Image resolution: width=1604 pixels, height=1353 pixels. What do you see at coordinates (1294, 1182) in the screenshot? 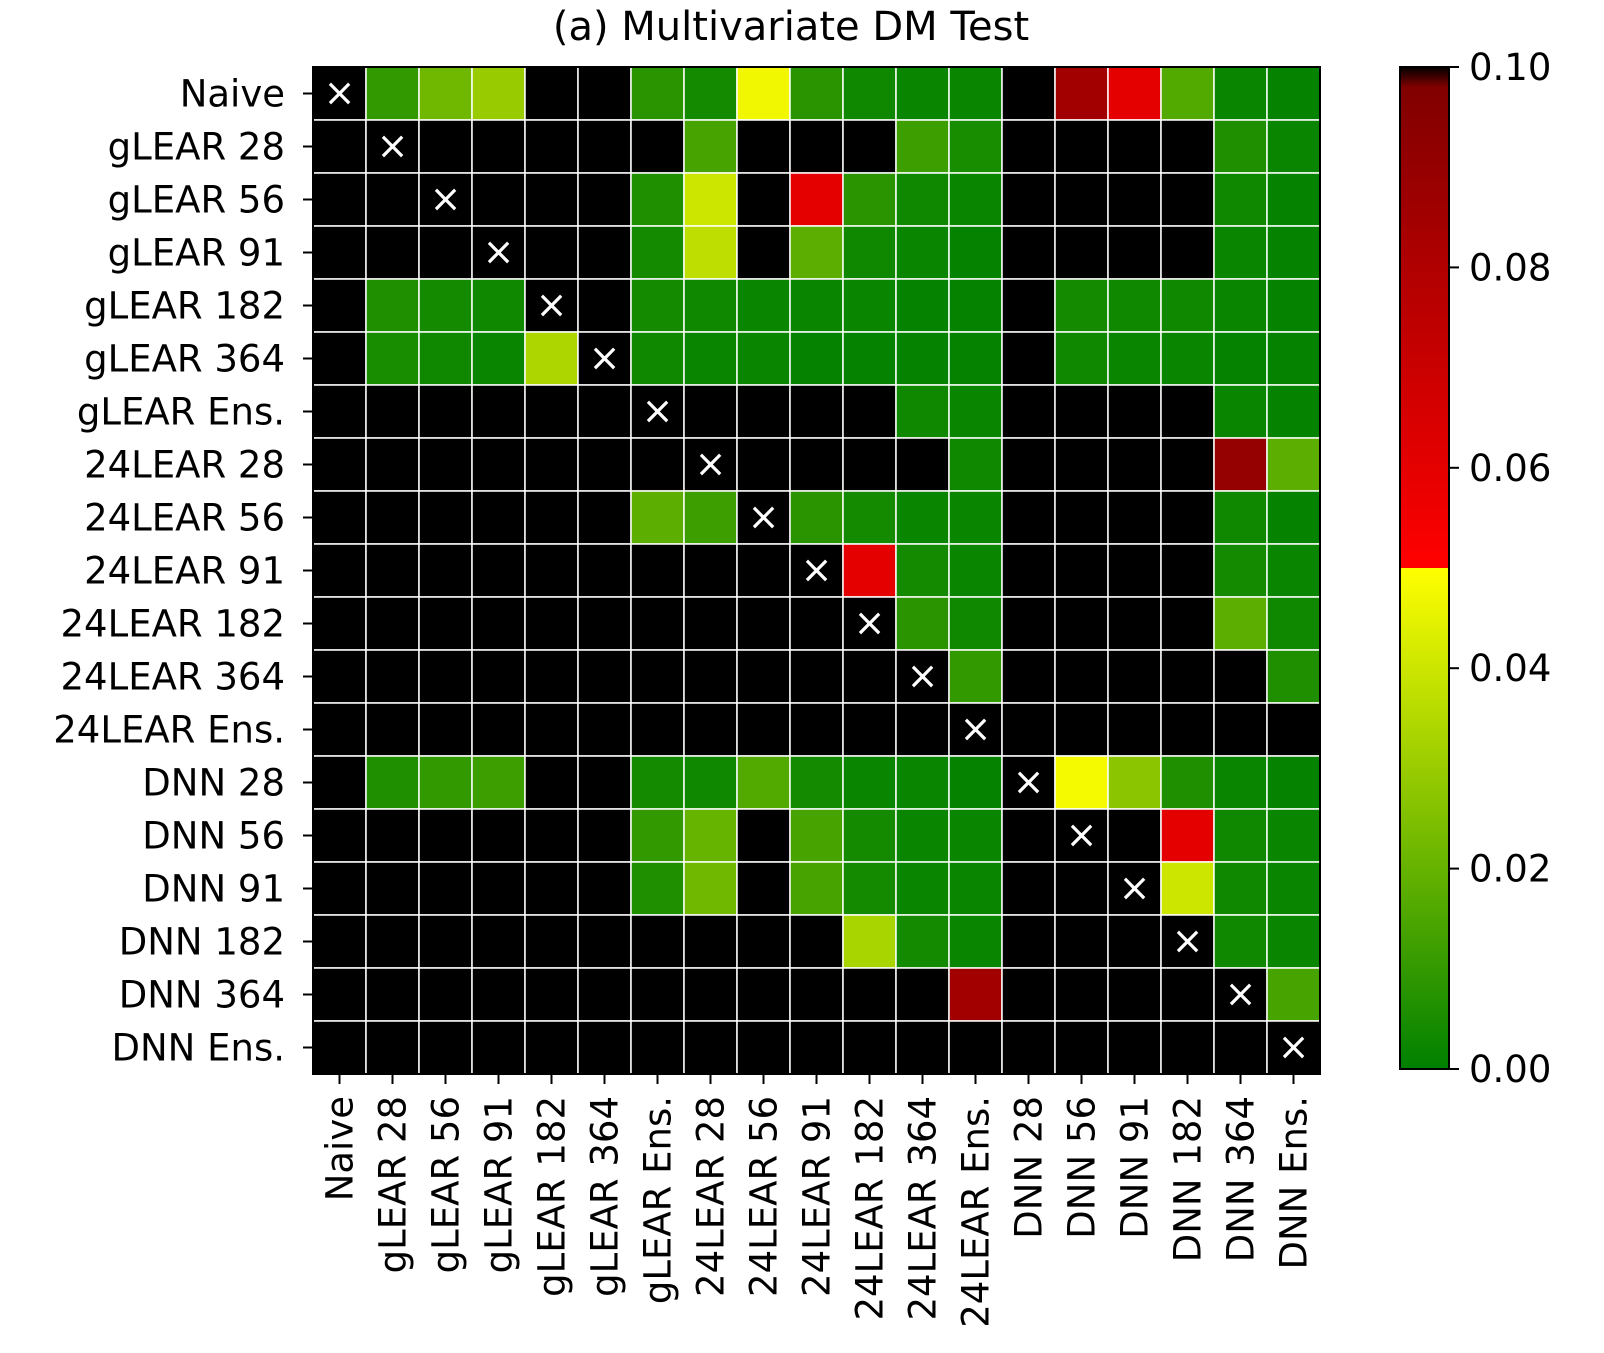
I see `x-tick-label: DNN Ens.` at bounding box center [1294, 1182].